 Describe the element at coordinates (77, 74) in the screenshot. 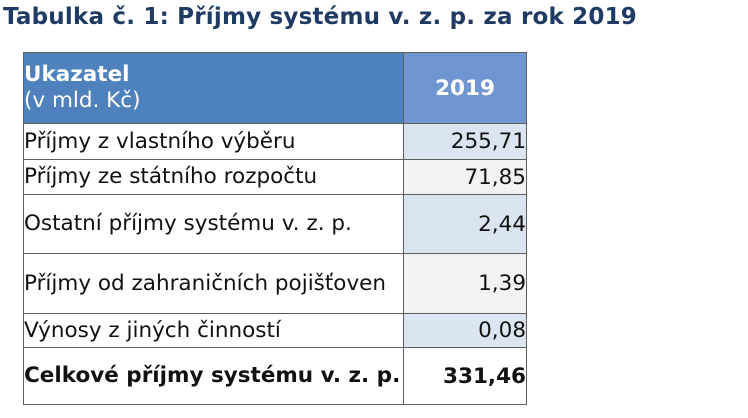

I see `header-indicator-label: Ukazatel` at that location.